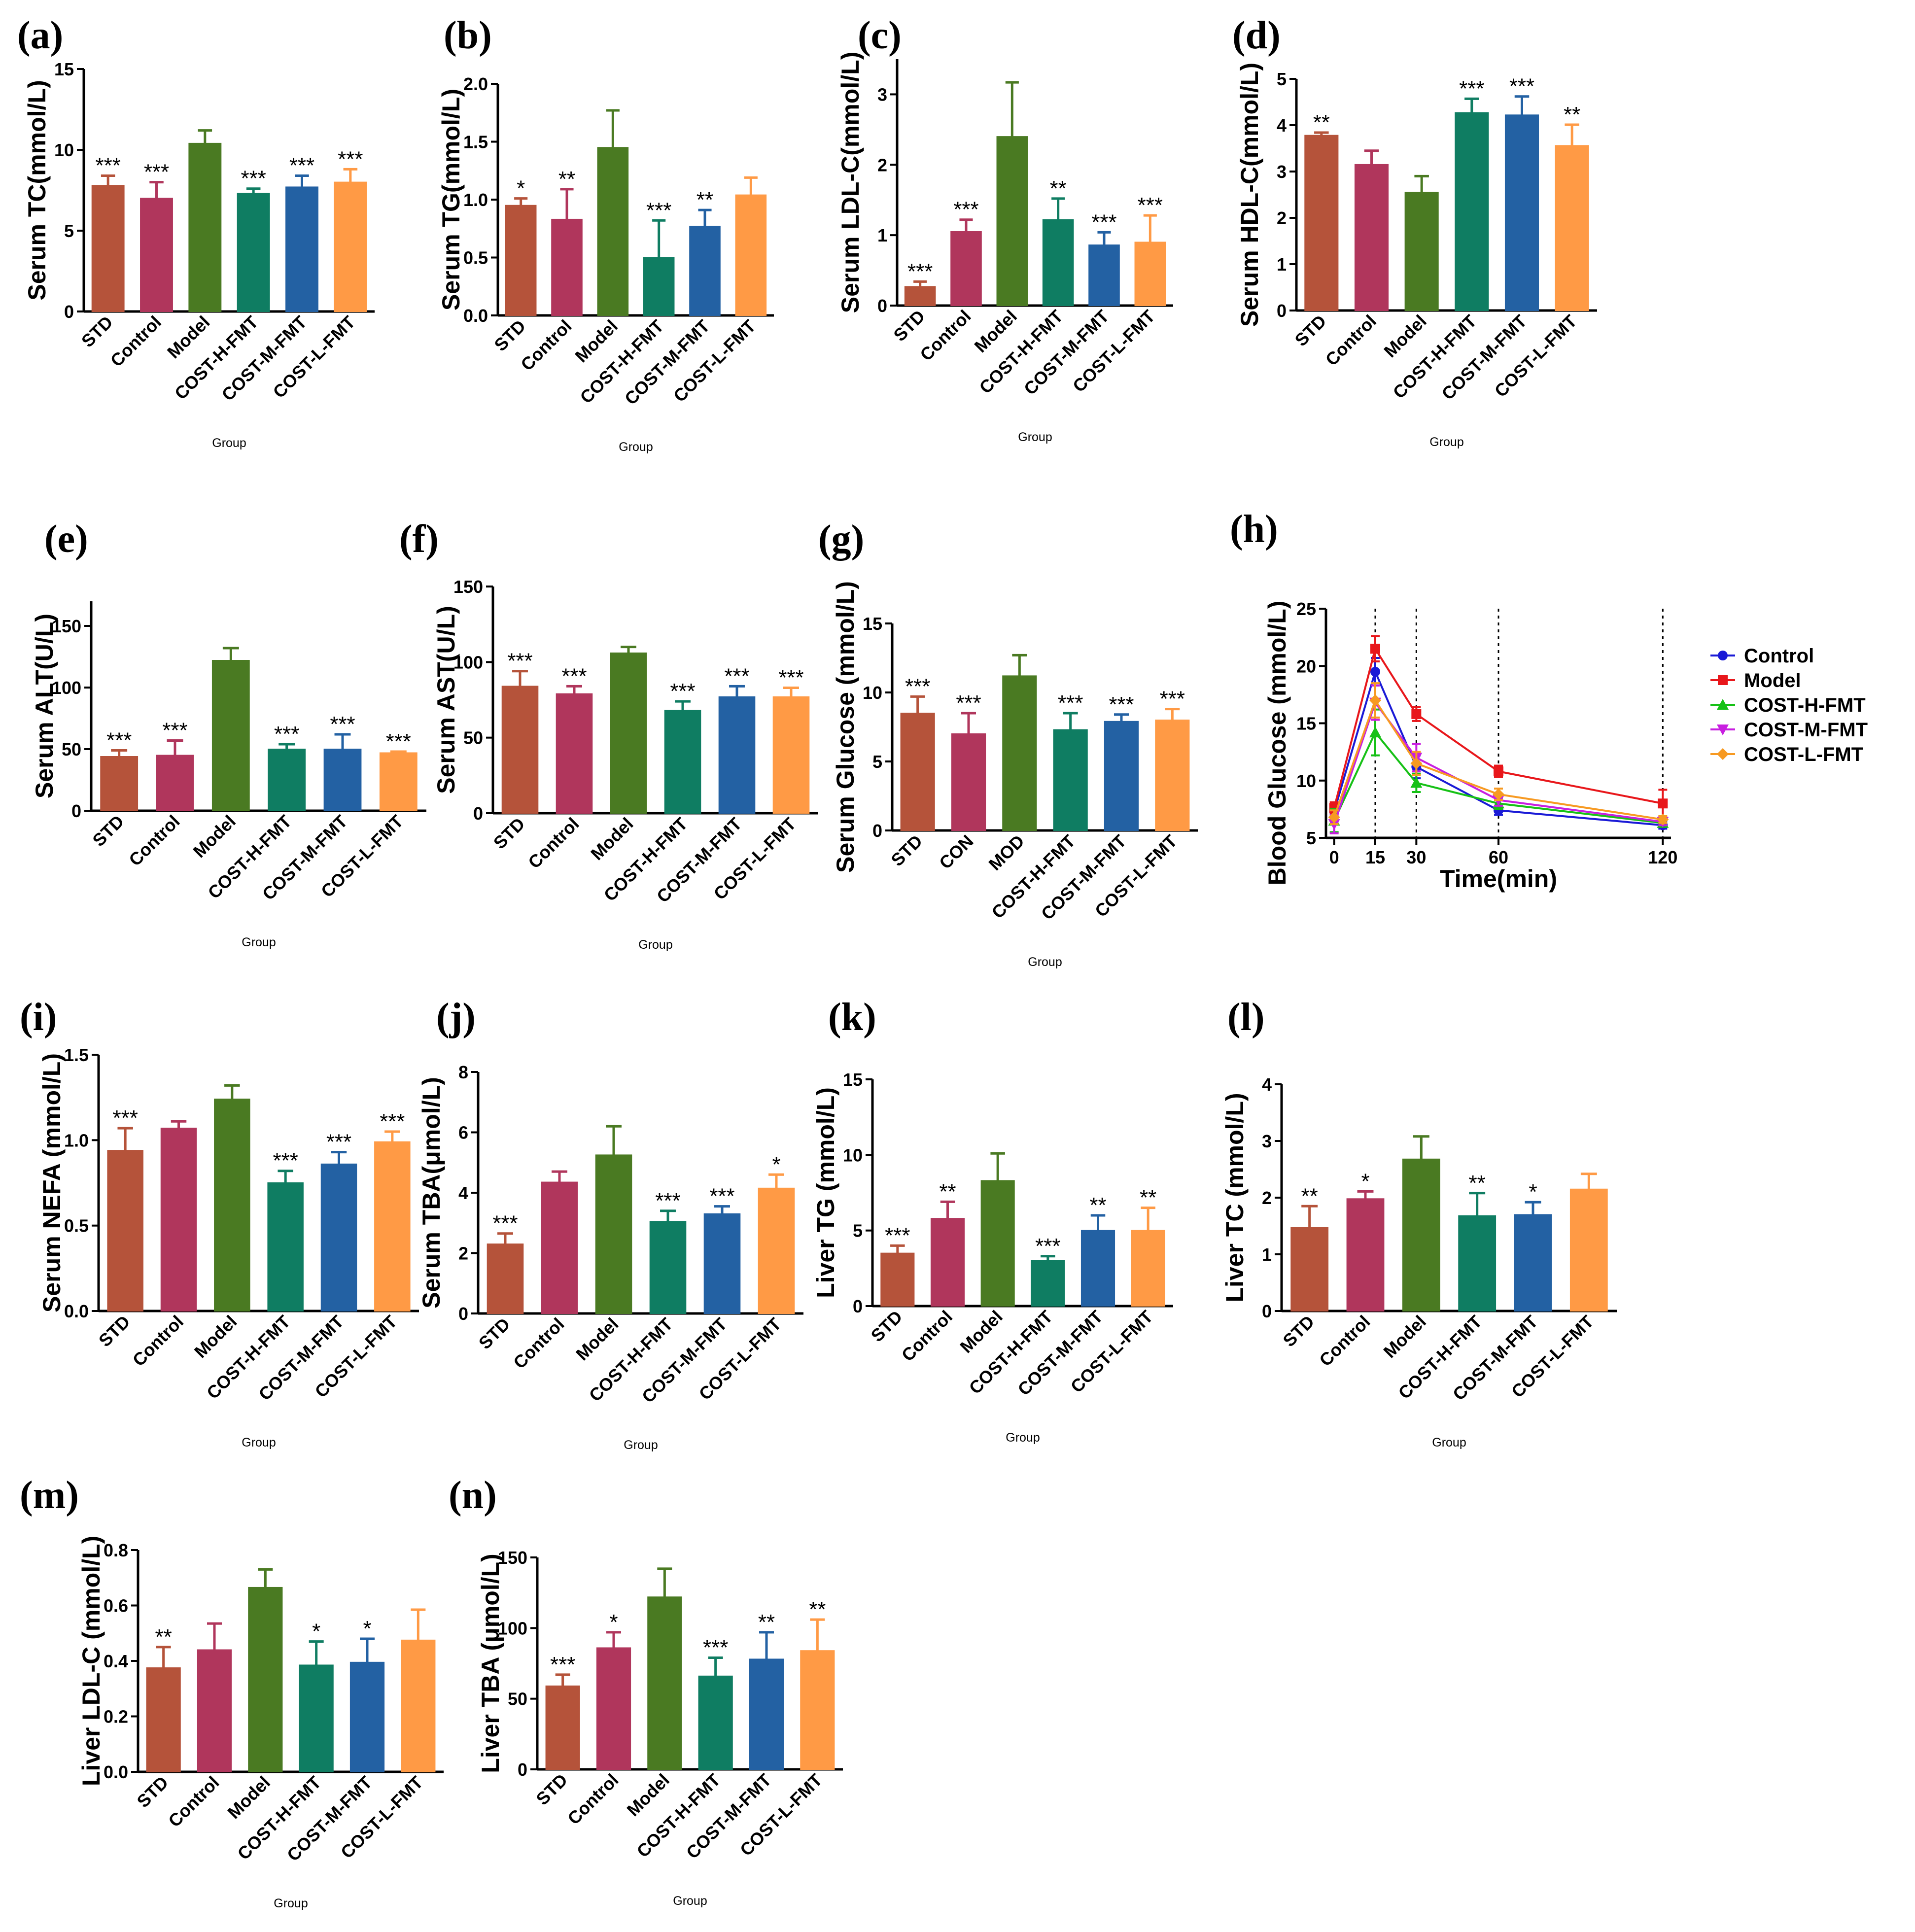 The height and width of the screenshot is (1932, 1915). What do you see at coordinates (473, 1495) in the screenshot?
I see `panel-letter: (n)` at bounding box center [473, 1495].